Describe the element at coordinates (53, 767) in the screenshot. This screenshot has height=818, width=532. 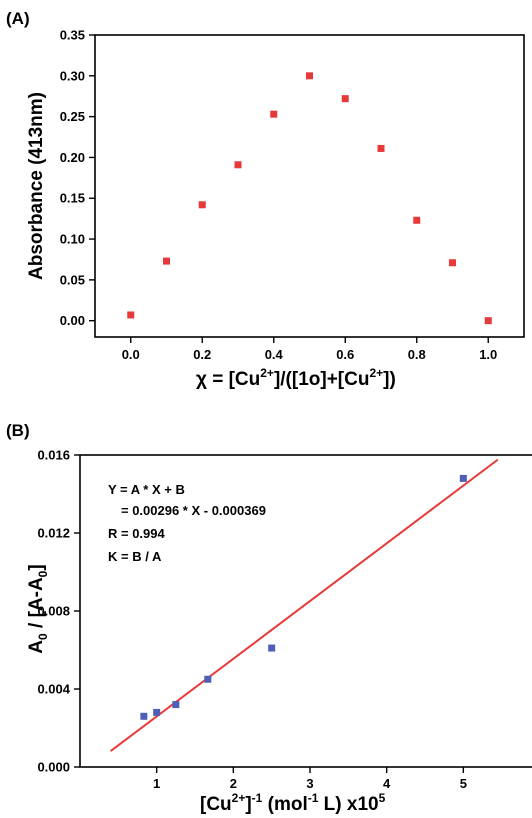
I see `y-tick-label: 0.000` at that location.